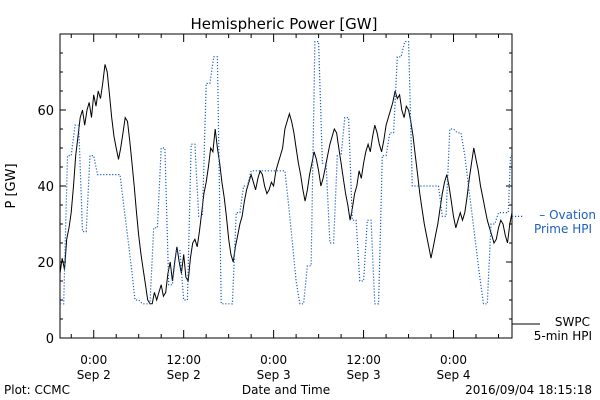 The image size is (600, 400). I want to click on plot-source-label: Plot: CCMC, so click(37, 390).